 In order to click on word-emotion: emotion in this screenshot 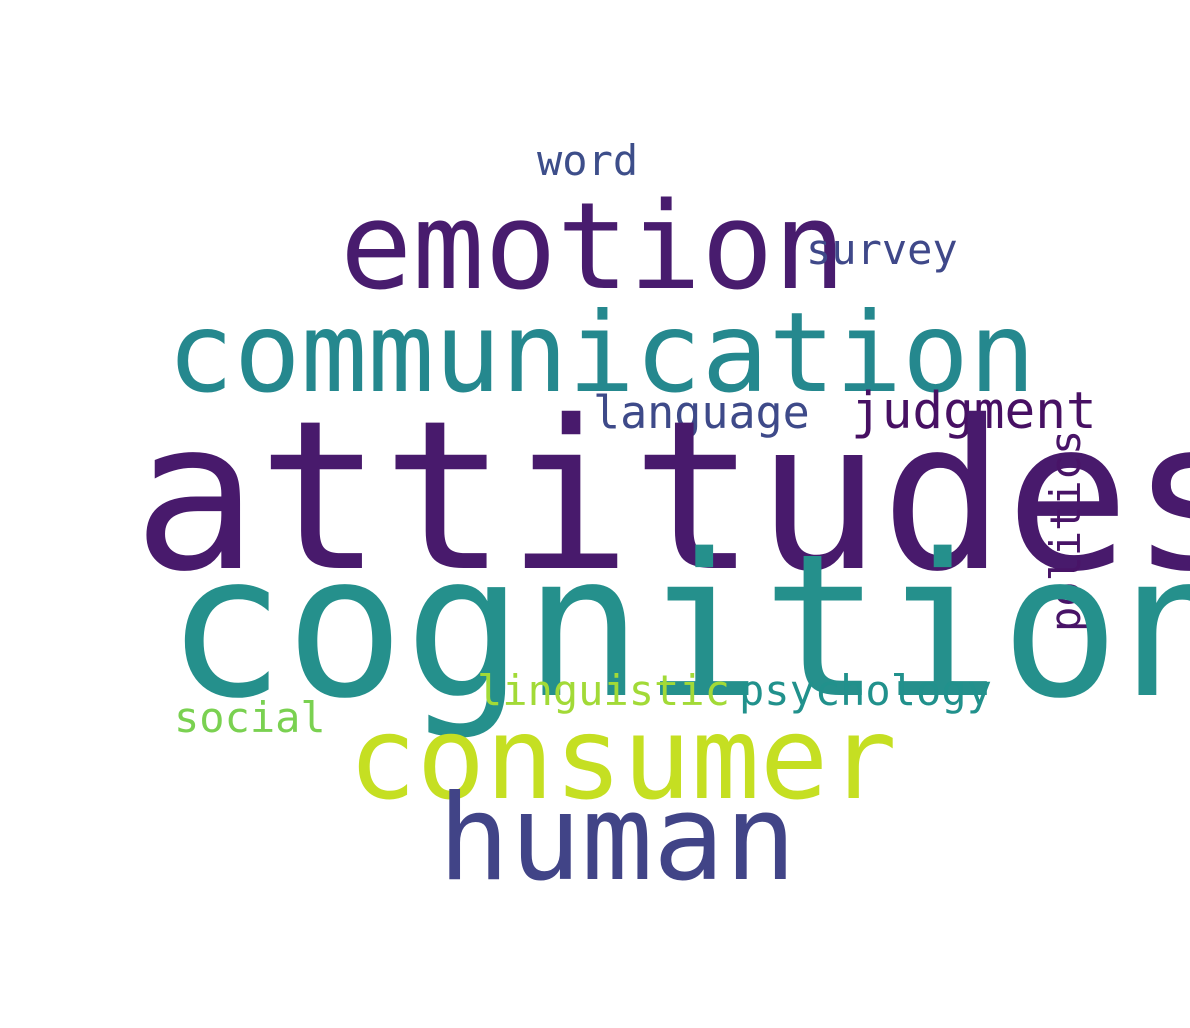, I will do `click(593, 247)`.